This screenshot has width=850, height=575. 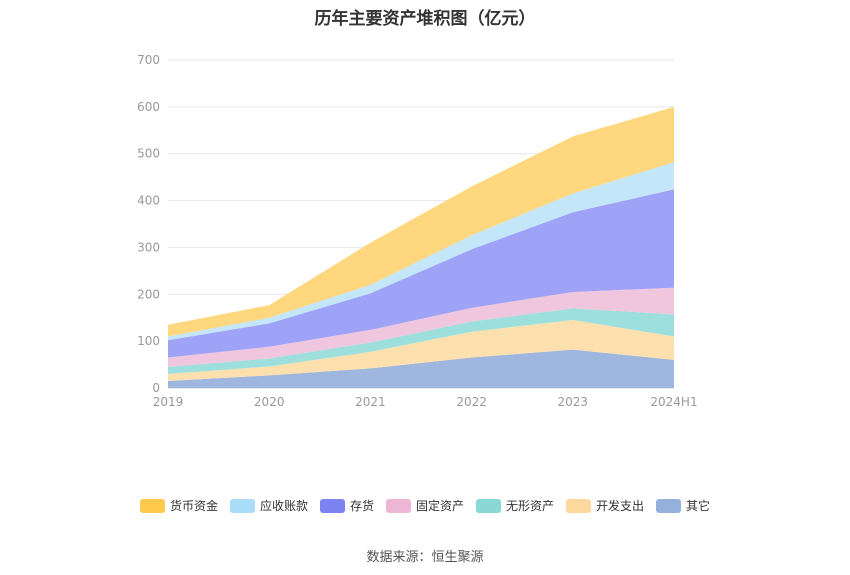 What do you see at coordinates (471, 402) in the screenshot?
I see `x-tick-label: 2022` at bounding box center [471, 402].